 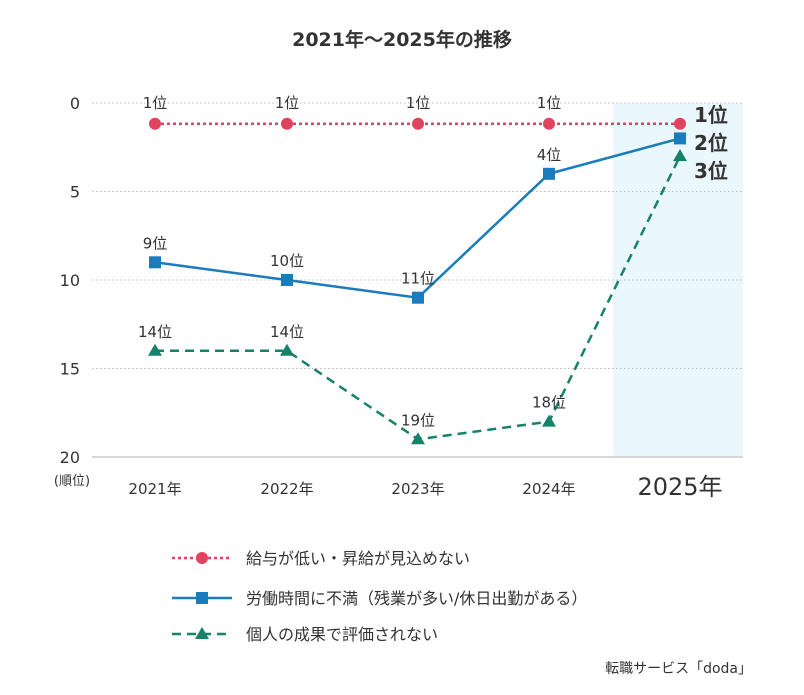 What do you see at coordinates (202, 558) in the screenshot?
I see `legend-marker-circle` at bounding box center [202, 558].